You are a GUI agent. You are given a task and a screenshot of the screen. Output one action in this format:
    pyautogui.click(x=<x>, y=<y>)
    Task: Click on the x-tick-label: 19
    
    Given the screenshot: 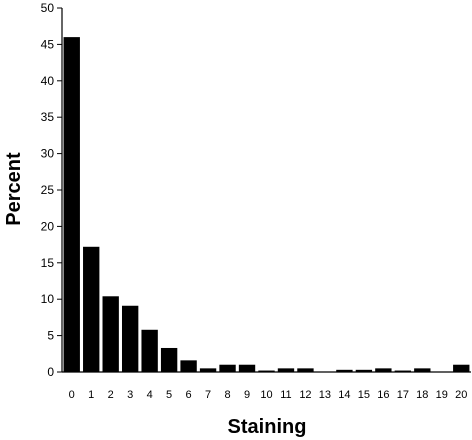 What is the action you would take?
    pyautogui.click(x=442, y=395)
    